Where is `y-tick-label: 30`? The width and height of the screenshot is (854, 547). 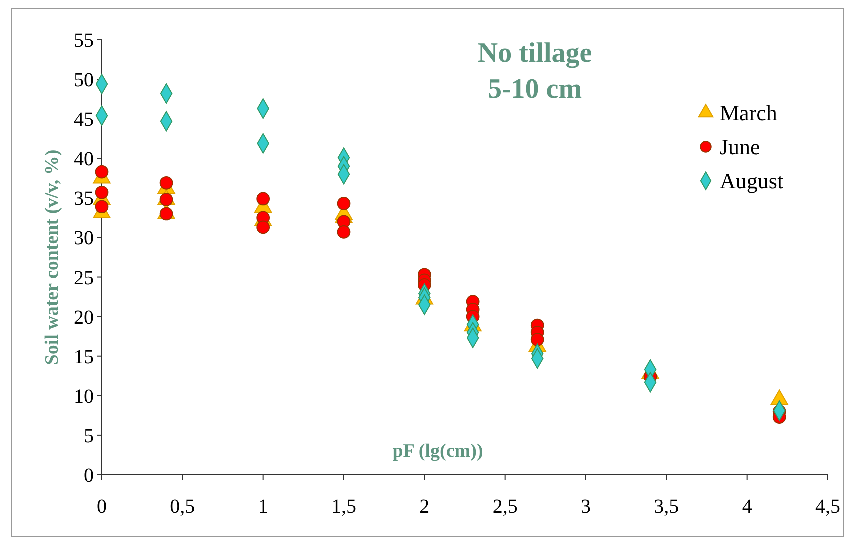 y-tick-label: 30 is located at coordinates (84, 239).